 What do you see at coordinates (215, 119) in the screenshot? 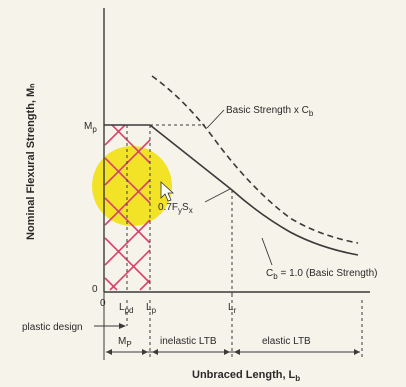
I see `cb-curve-leader` at bounding box center [215, 119].